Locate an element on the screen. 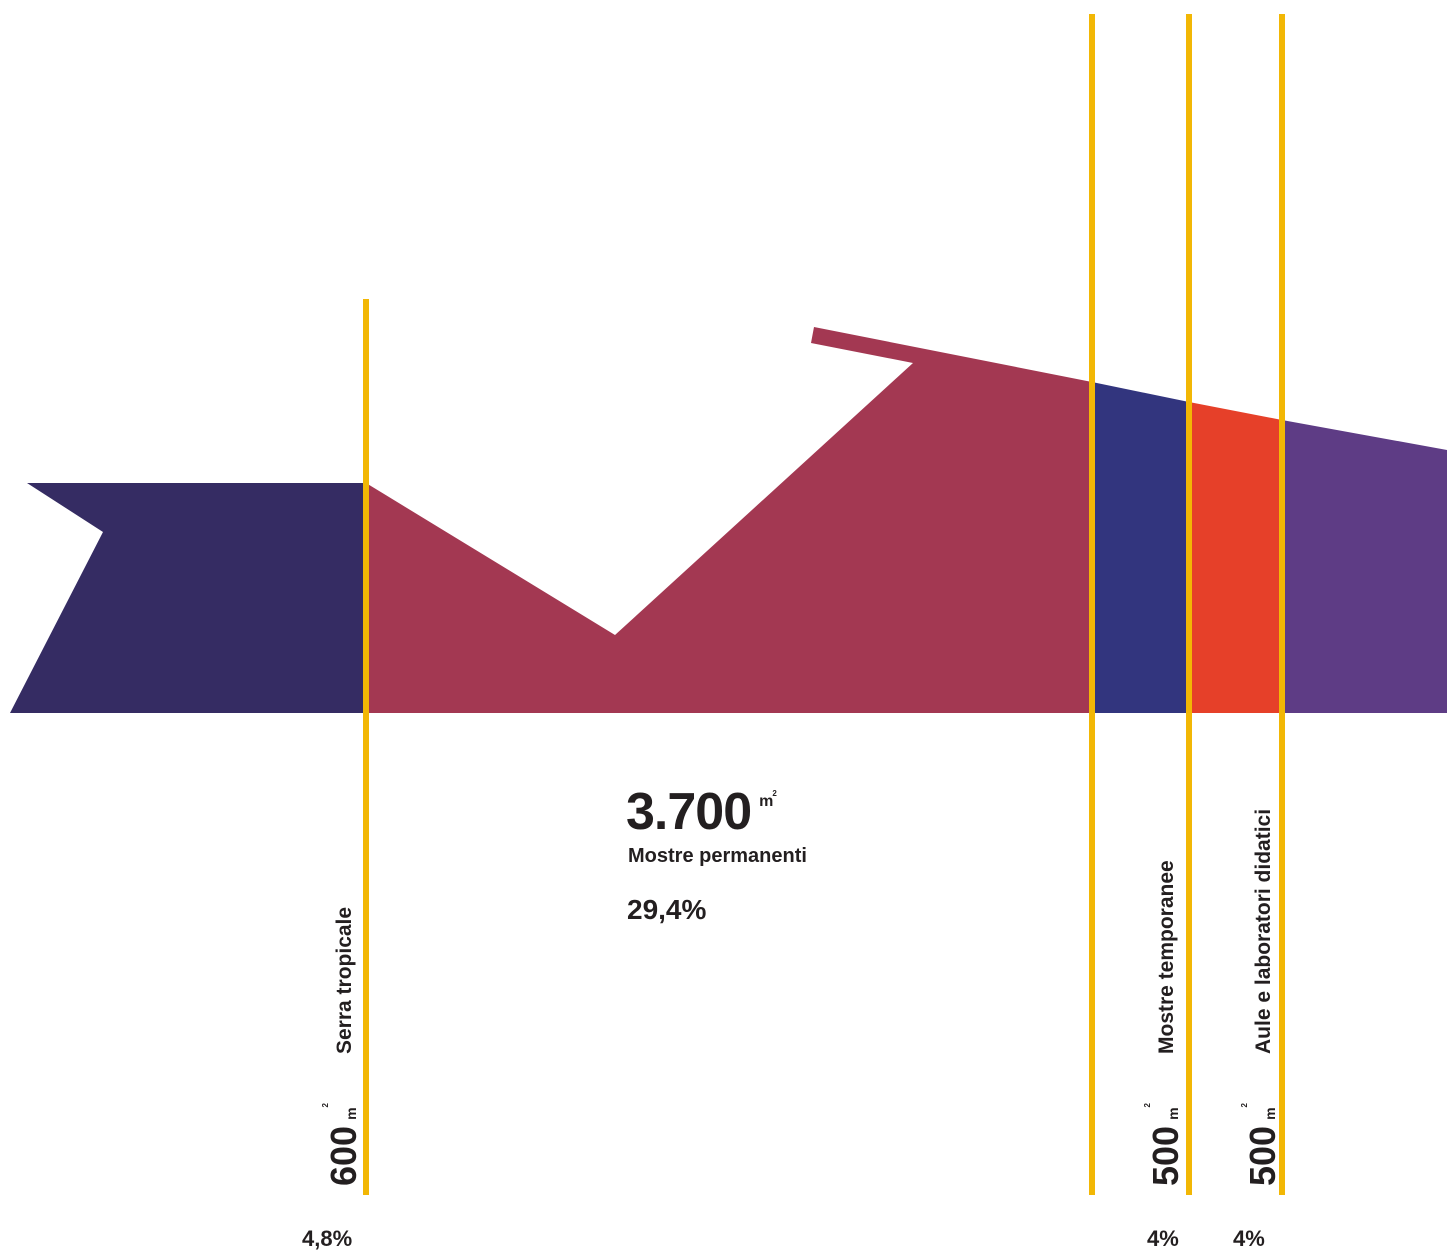  permanenti-percent: 29,4% is located at coordinates (667, 909).